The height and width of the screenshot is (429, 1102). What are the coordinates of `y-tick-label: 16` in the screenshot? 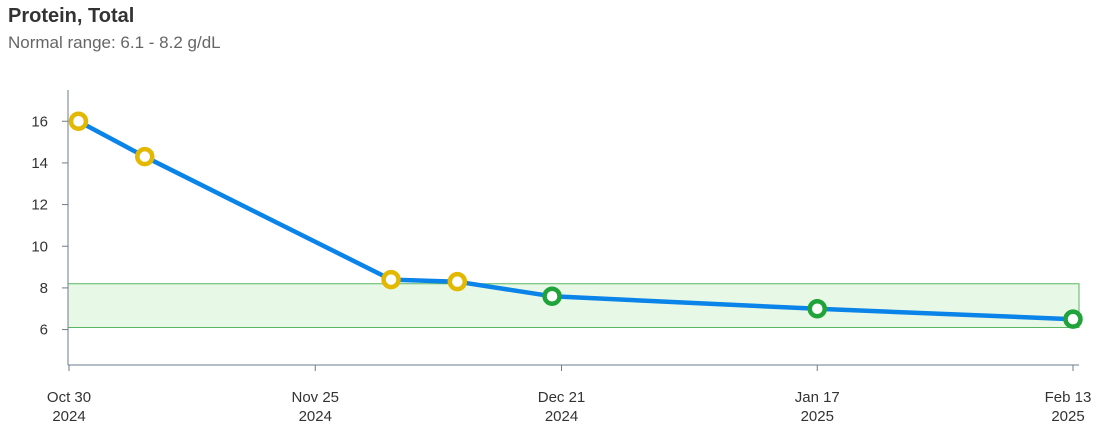 It's located at (39, 121).